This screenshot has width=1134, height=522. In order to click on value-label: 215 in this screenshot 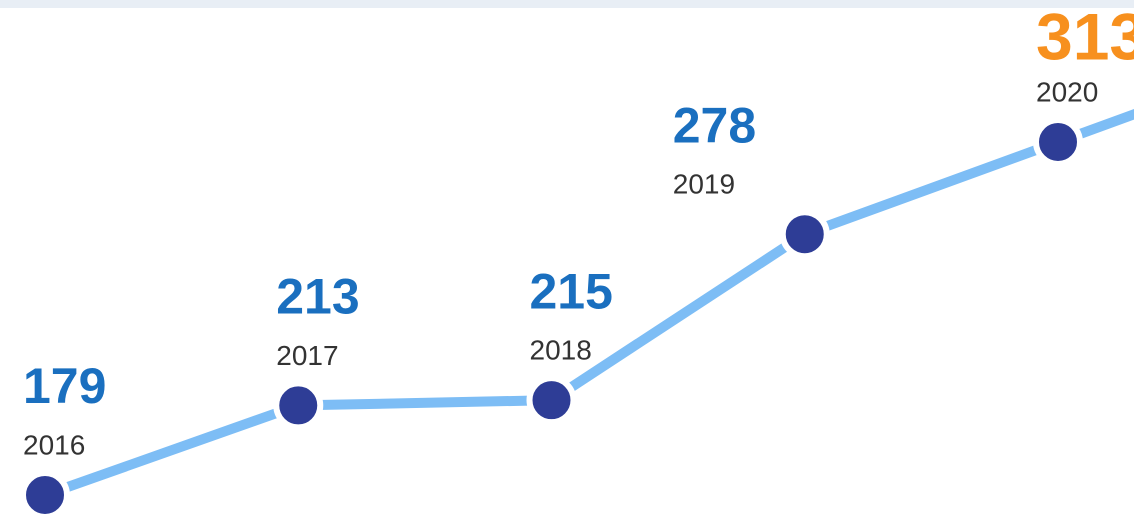, I will do `click(571, 291)`.